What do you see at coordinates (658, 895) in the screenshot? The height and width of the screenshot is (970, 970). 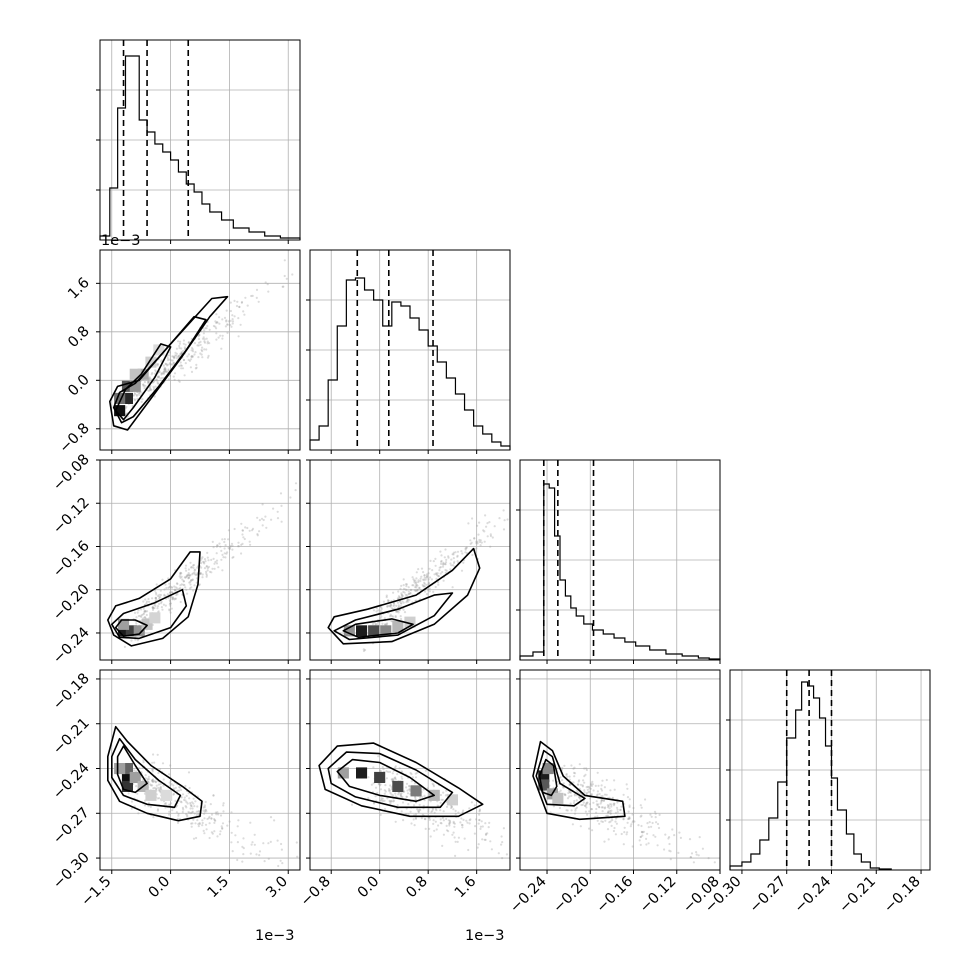 I see `x-tick-label: −0.12` at bounding box center [658, 895].